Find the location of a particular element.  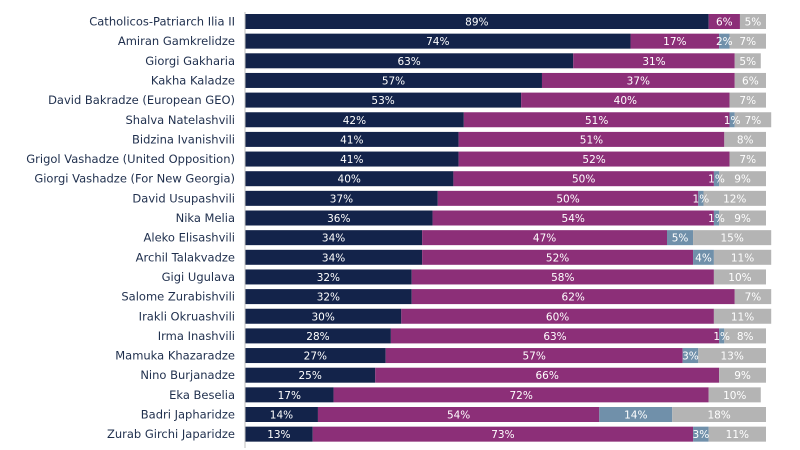

data-label: 30% is located at coordinates (322, 317).